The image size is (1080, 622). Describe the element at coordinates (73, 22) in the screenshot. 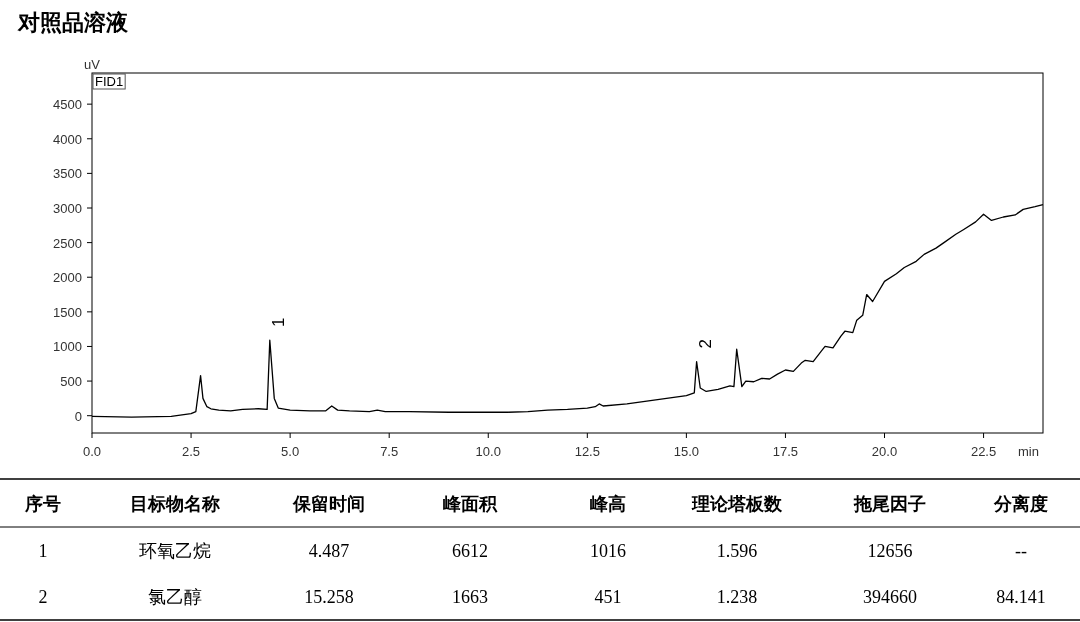

I see `title: 对照品溶液` at that location.